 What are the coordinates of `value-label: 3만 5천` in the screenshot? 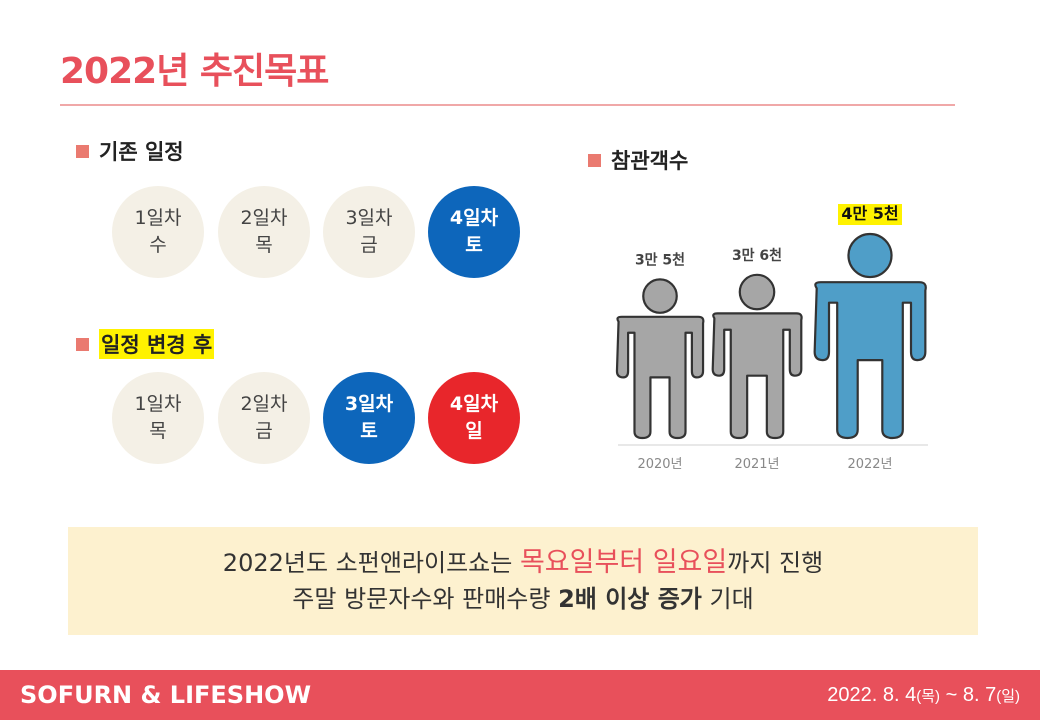 It's located at (660, 261).